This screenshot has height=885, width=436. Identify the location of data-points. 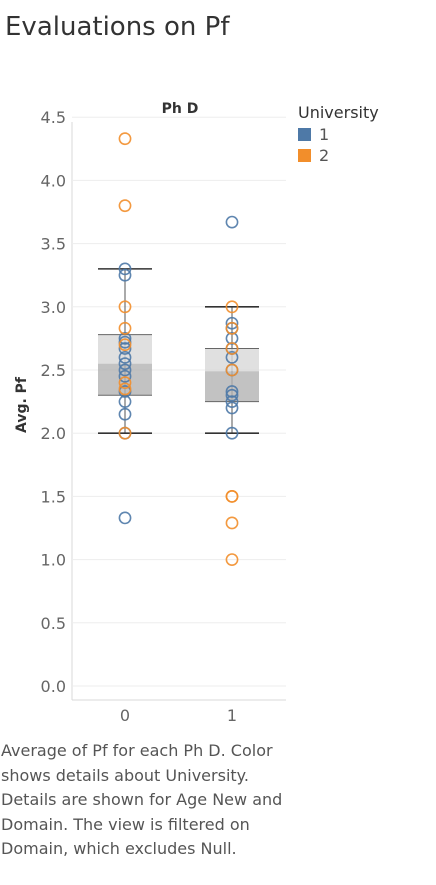
(178, 349).